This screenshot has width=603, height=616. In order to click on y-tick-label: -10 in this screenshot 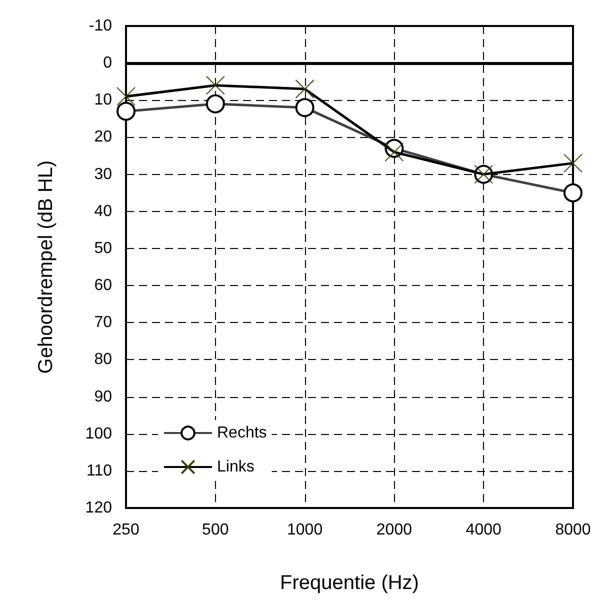, I will do `click(100, 26)`.